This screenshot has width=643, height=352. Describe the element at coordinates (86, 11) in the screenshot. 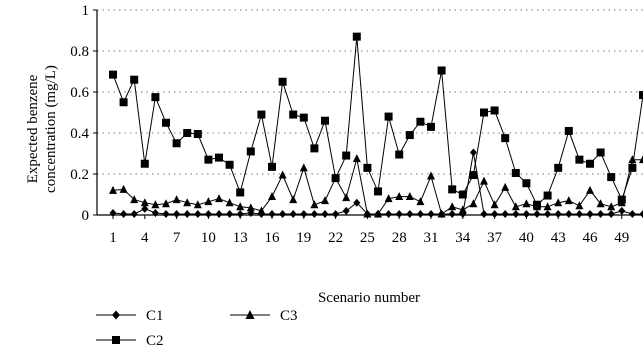

I see `y-tick-label: 1` at that location.